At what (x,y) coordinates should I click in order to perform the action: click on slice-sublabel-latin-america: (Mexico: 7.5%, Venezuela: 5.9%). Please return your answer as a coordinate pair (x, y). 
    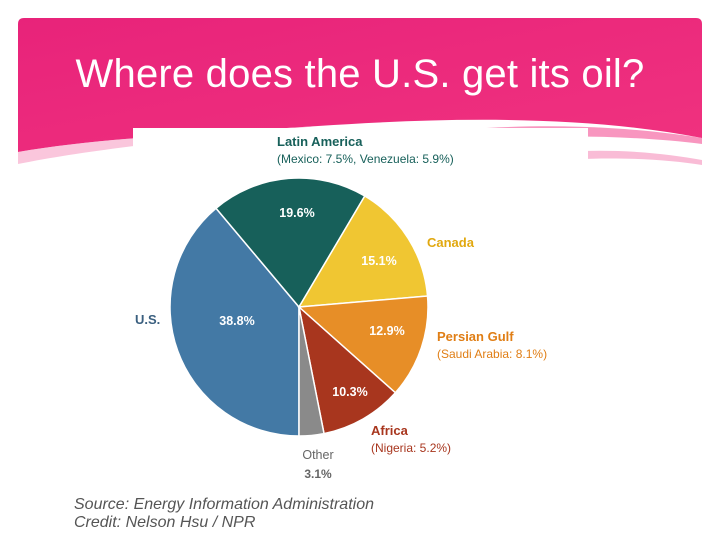
    Looking at the image, I should click on (365, 159).